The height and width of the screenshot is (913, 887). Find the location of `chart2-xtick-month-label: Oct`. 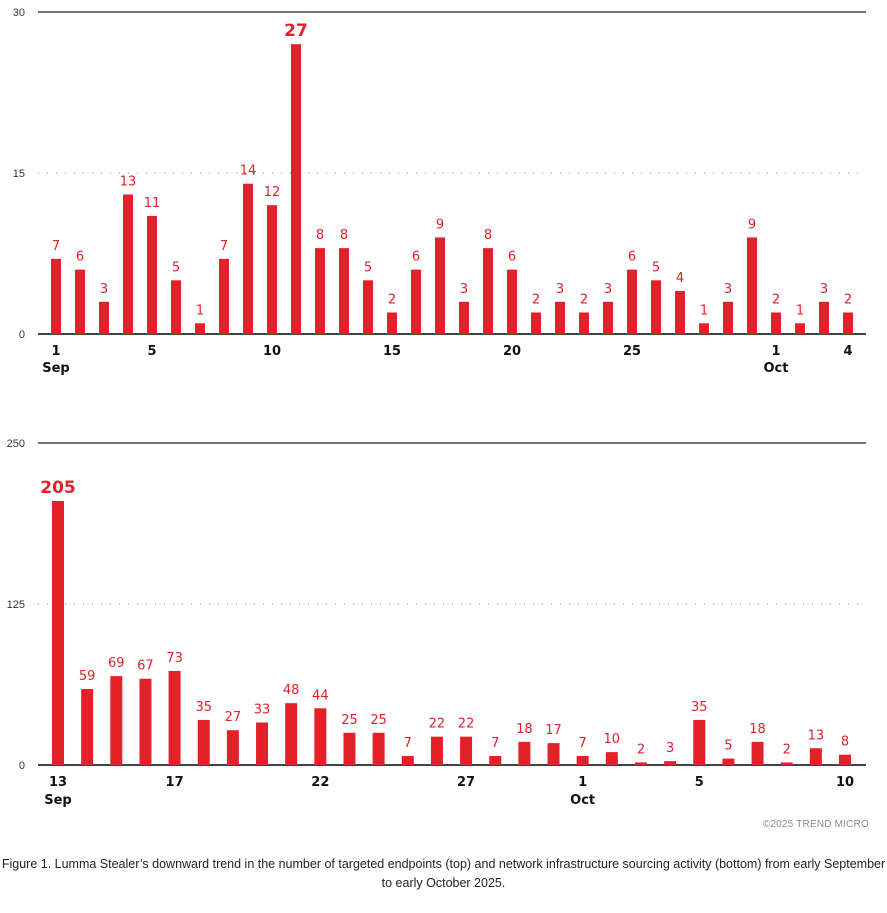

chart2-xtick-month-label: Oct is located at coordinates (582, 800).